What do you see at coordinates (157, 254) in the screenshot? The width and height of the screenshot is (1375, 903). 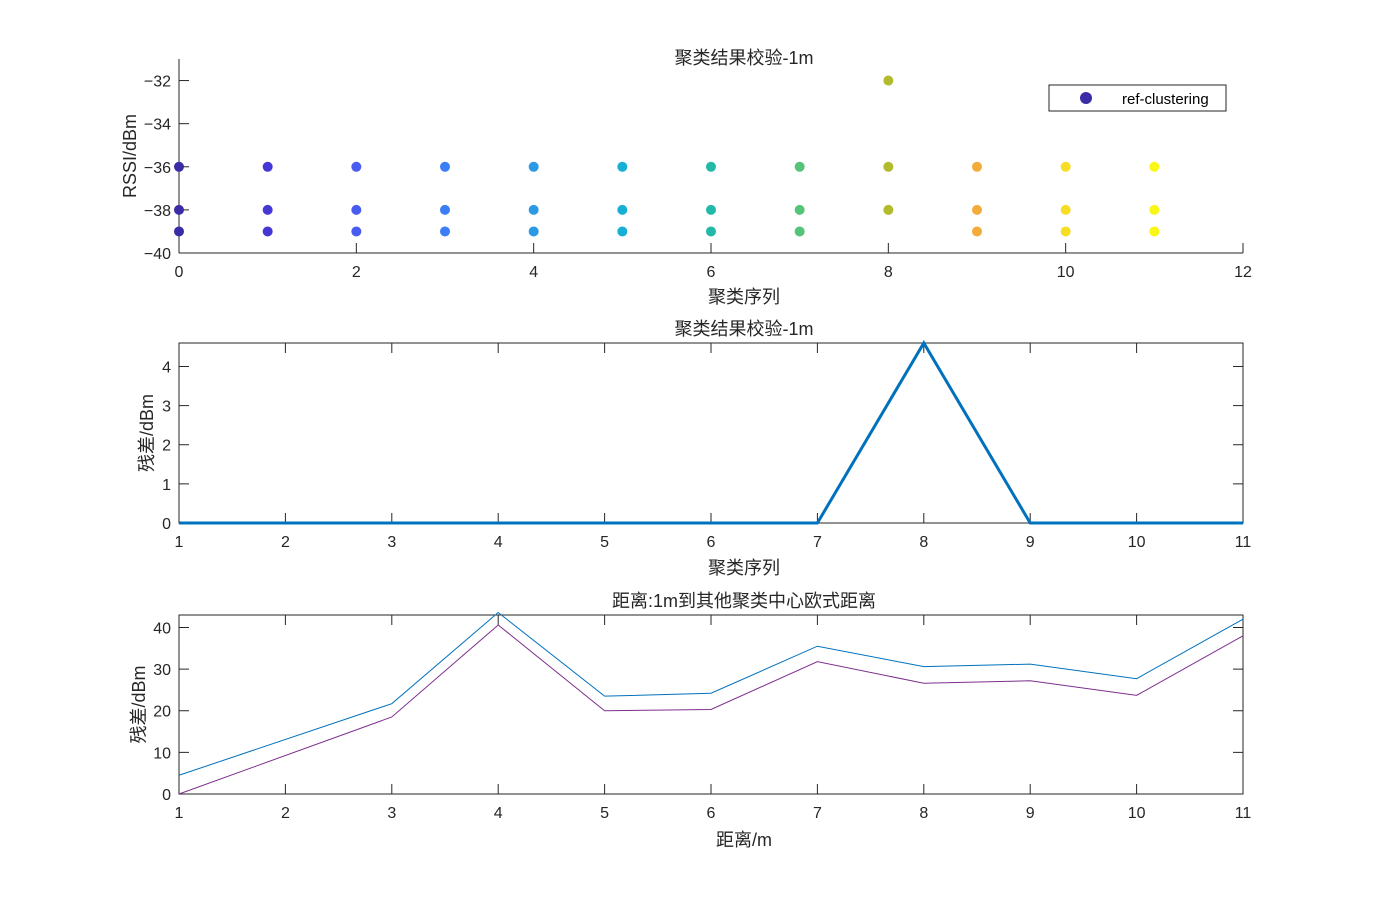 I see `y-tick-label: −40` at bounding box center [157, 254].